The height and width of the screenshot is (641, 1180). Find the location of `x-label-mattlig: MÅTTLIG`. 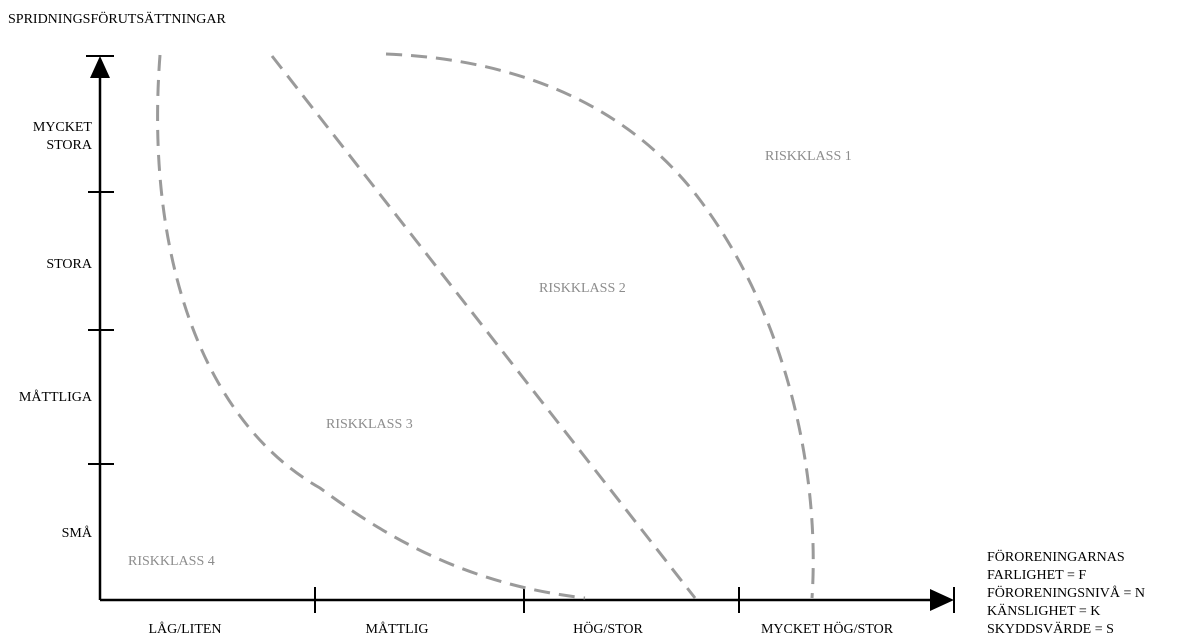

x-label-mattlig: MÅTTLIG is located at coordinates (397, 629).